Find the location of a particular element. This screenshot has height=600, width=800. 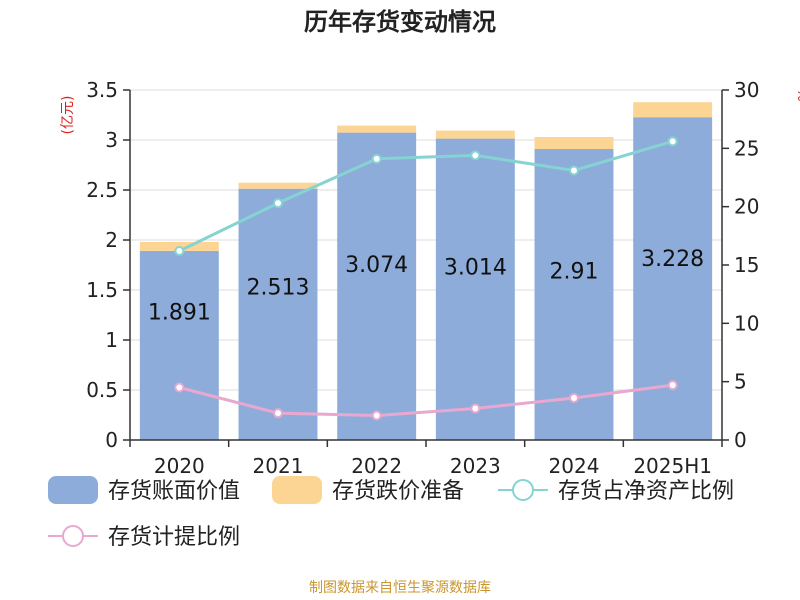

x-axis-tick-label: 2020 is located at coordinates (179, 466).